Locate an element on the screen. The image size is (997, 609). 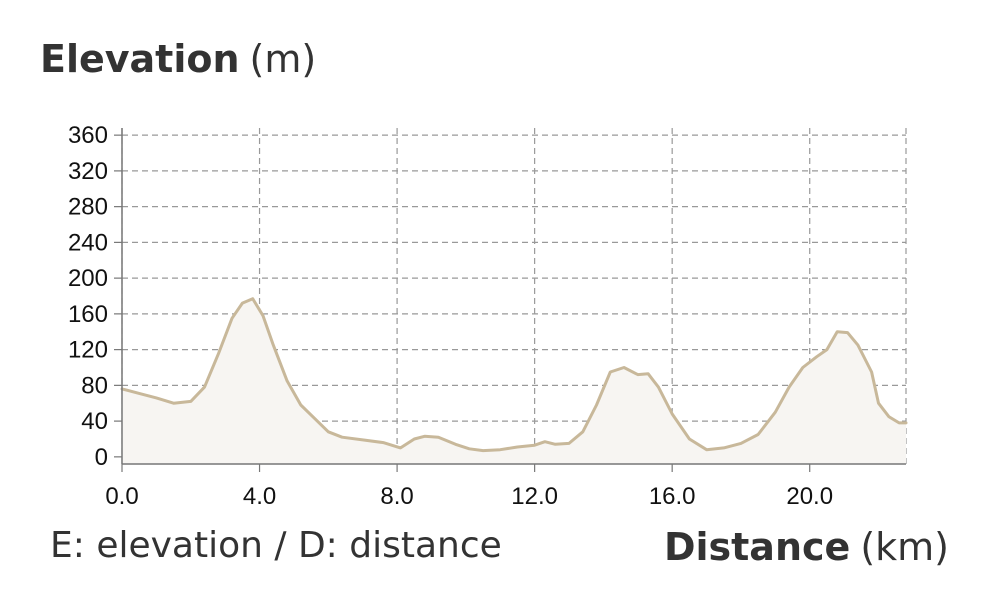
y-tick-label: 360 is located at coordinates (88, 135).